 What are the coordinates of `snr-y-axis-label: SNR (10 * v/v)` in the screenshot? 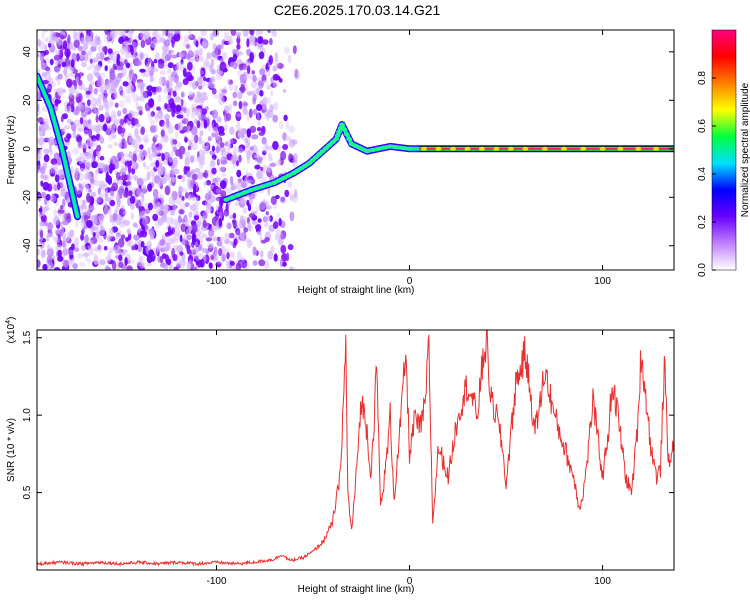 It's located at (11, 450).